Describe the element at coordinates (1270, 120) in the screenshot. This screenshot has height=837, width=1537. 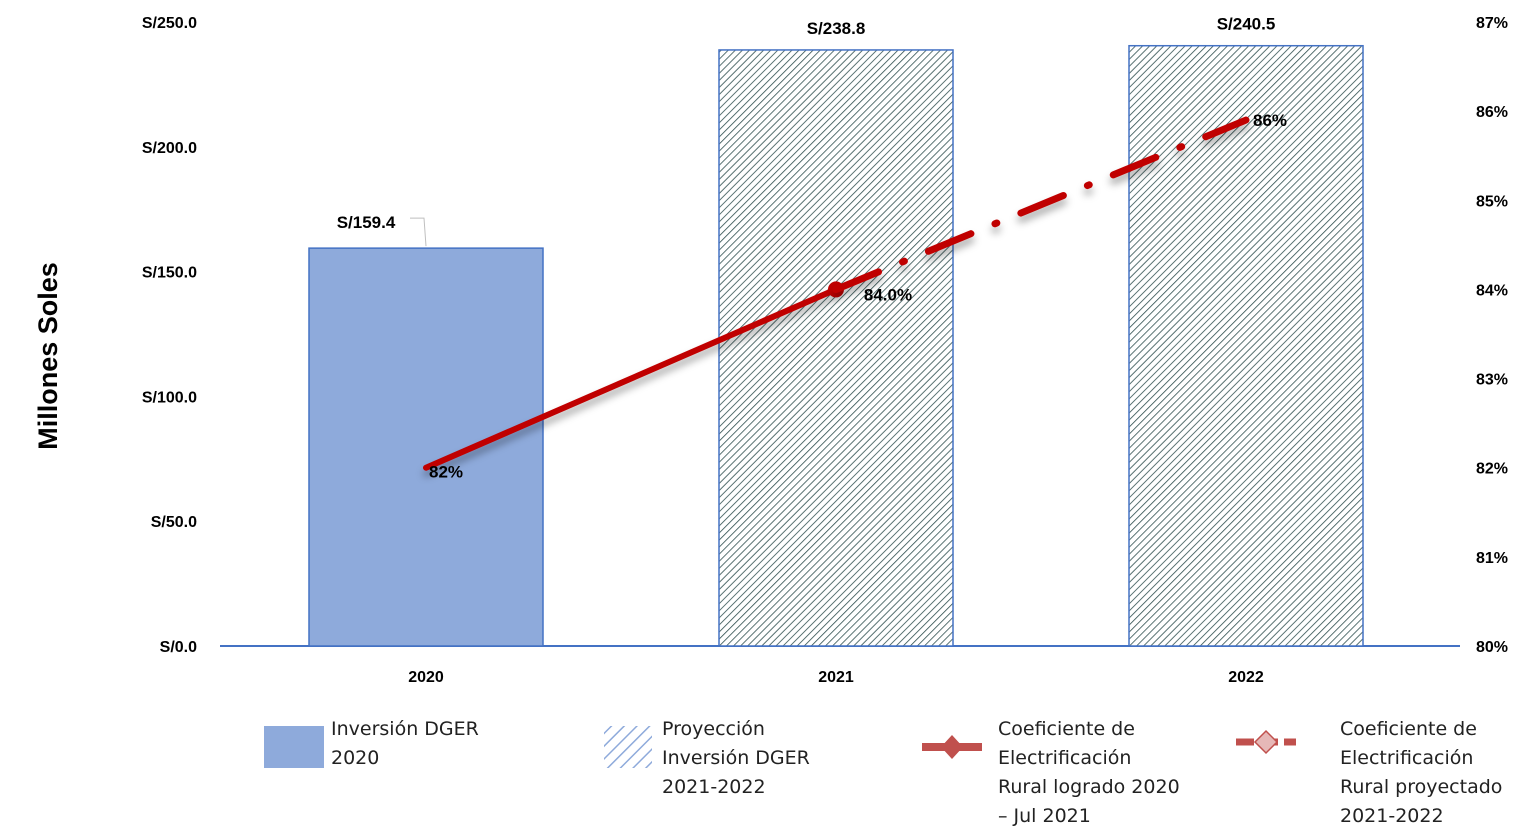
I see `line-data-label: 86%` at that location.